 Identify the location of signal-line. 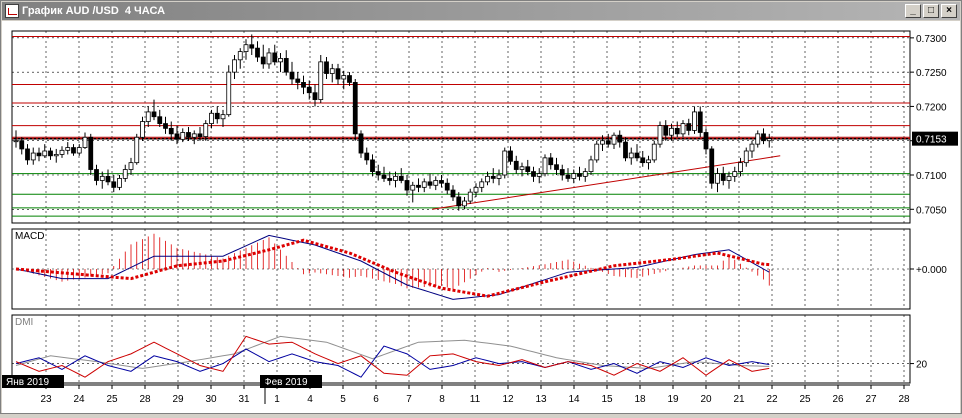
(392, 268).